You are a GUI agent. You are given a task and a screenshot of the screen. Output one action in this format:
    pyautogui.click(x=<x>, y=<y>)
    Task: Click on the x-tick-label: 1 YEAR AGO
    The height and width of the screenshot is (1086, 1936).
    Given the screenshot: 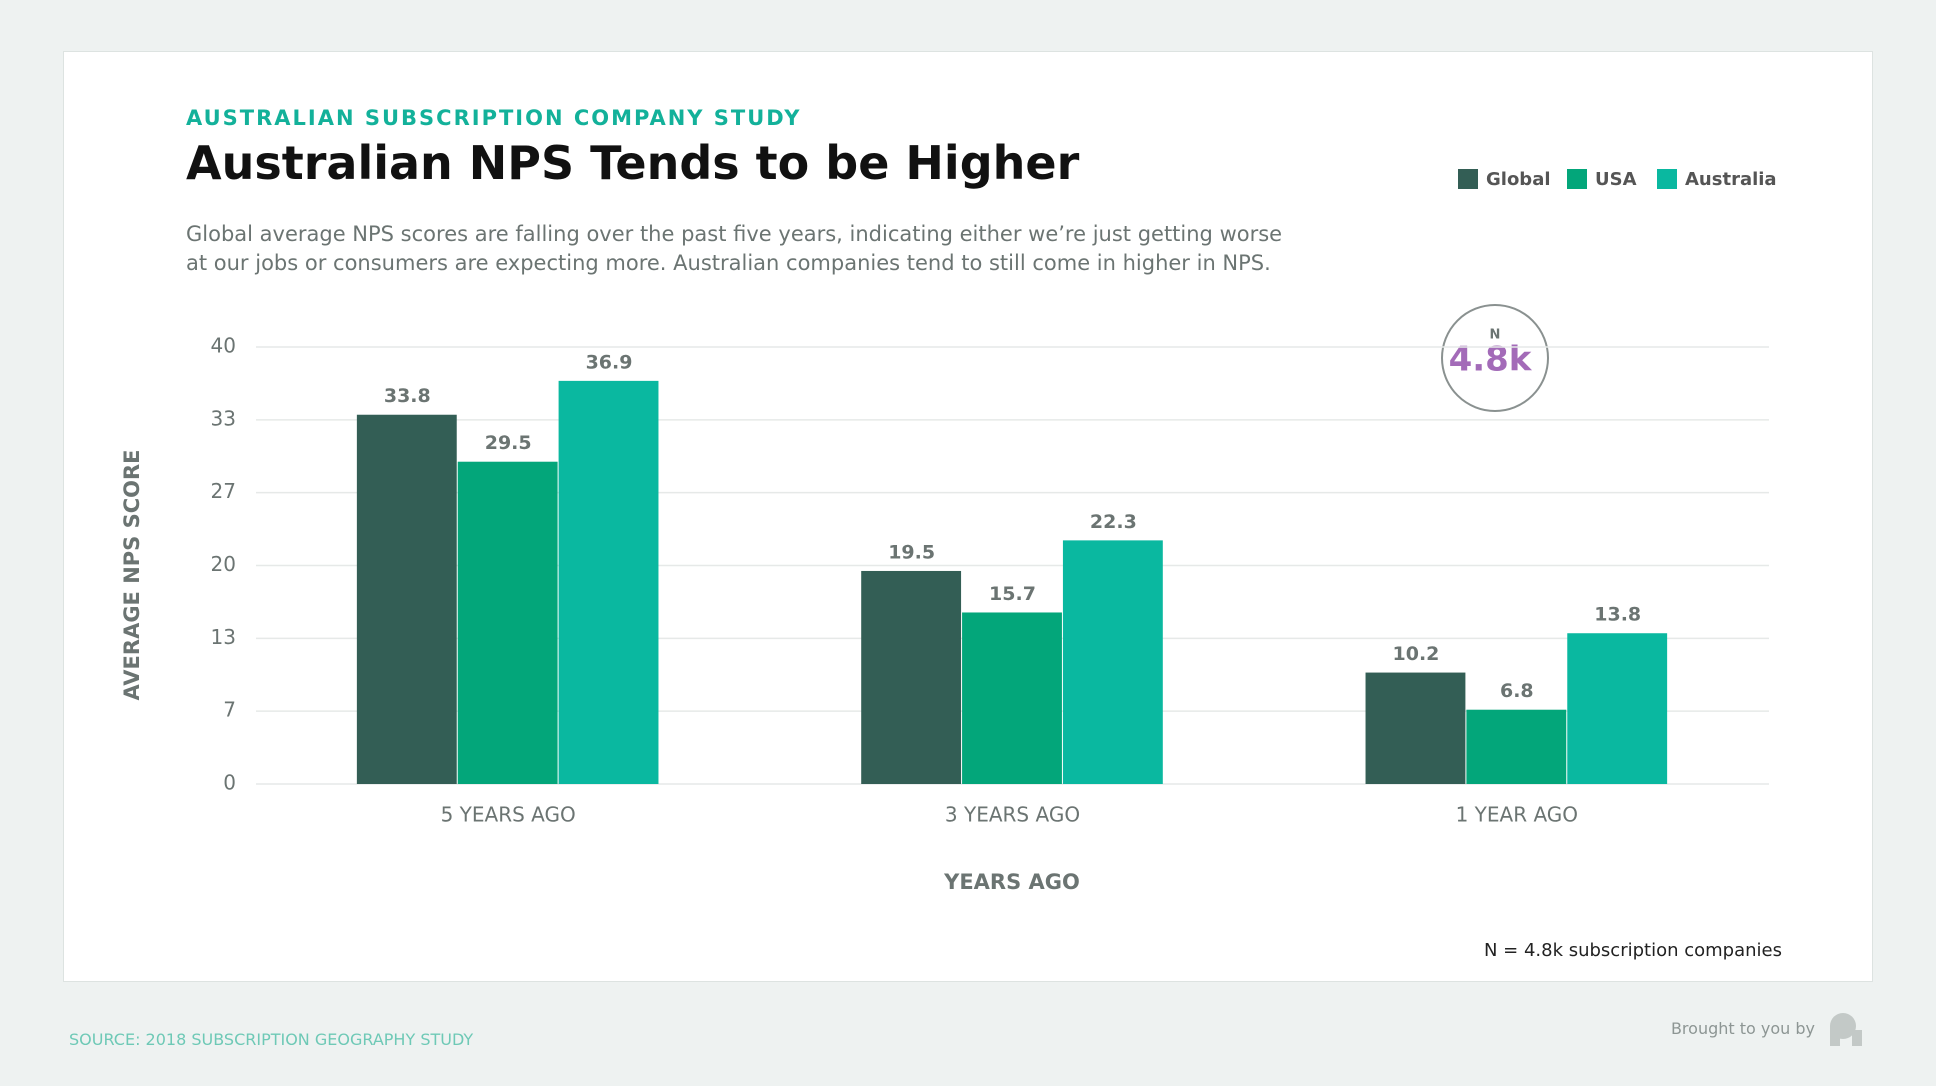 What is the action you would take?
    pyautogui.click(x=1517, y=815)
    